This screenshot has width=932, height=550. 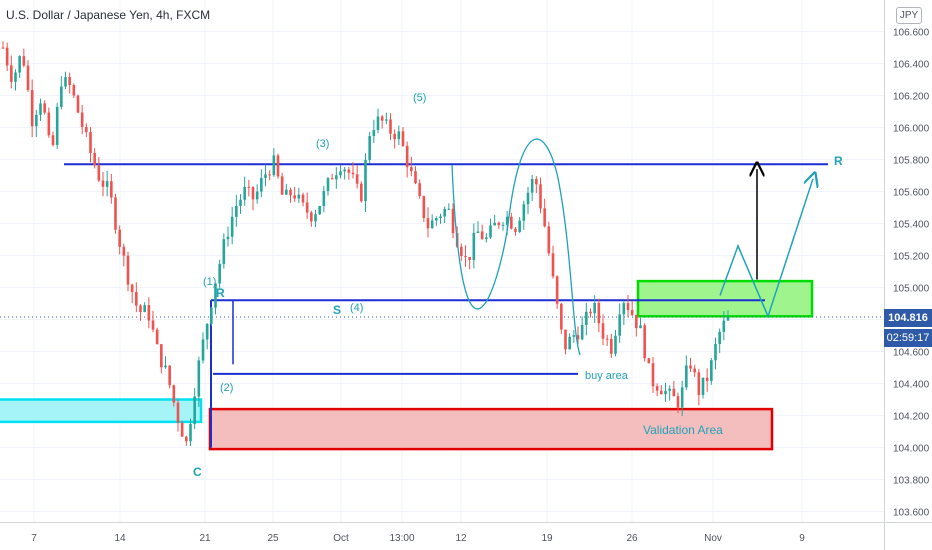 What do you see at coordinates (491, 429) in the screenshot?
I see `validation-area-box` at bounding box center [491, 429].